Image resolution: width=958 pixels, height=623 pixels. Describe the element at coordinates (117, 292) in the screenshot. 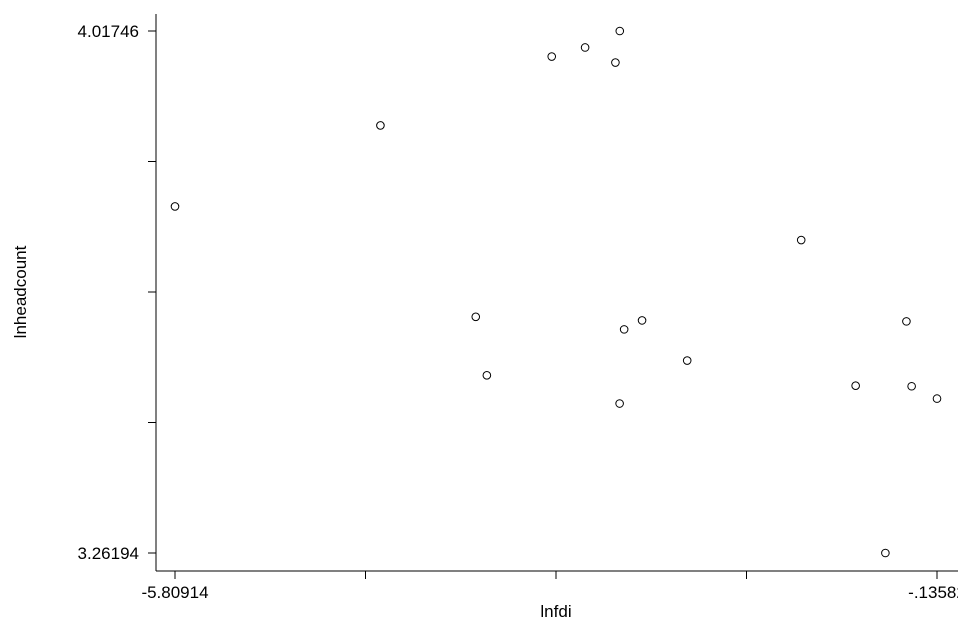

I see `y-axis-ticks: 4.01746 3.26194` at that location.